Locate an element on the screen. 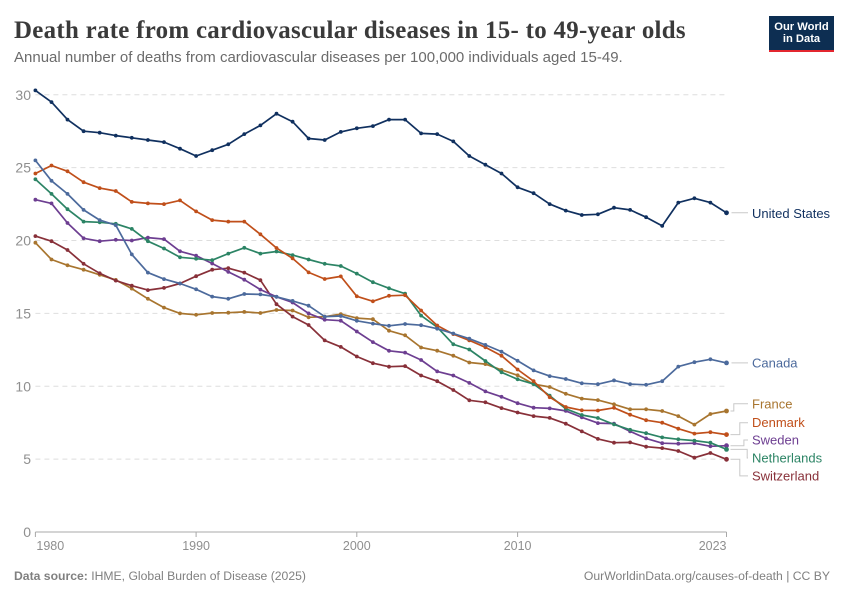  svg-text: Canada is located at coordinates (775, 363).